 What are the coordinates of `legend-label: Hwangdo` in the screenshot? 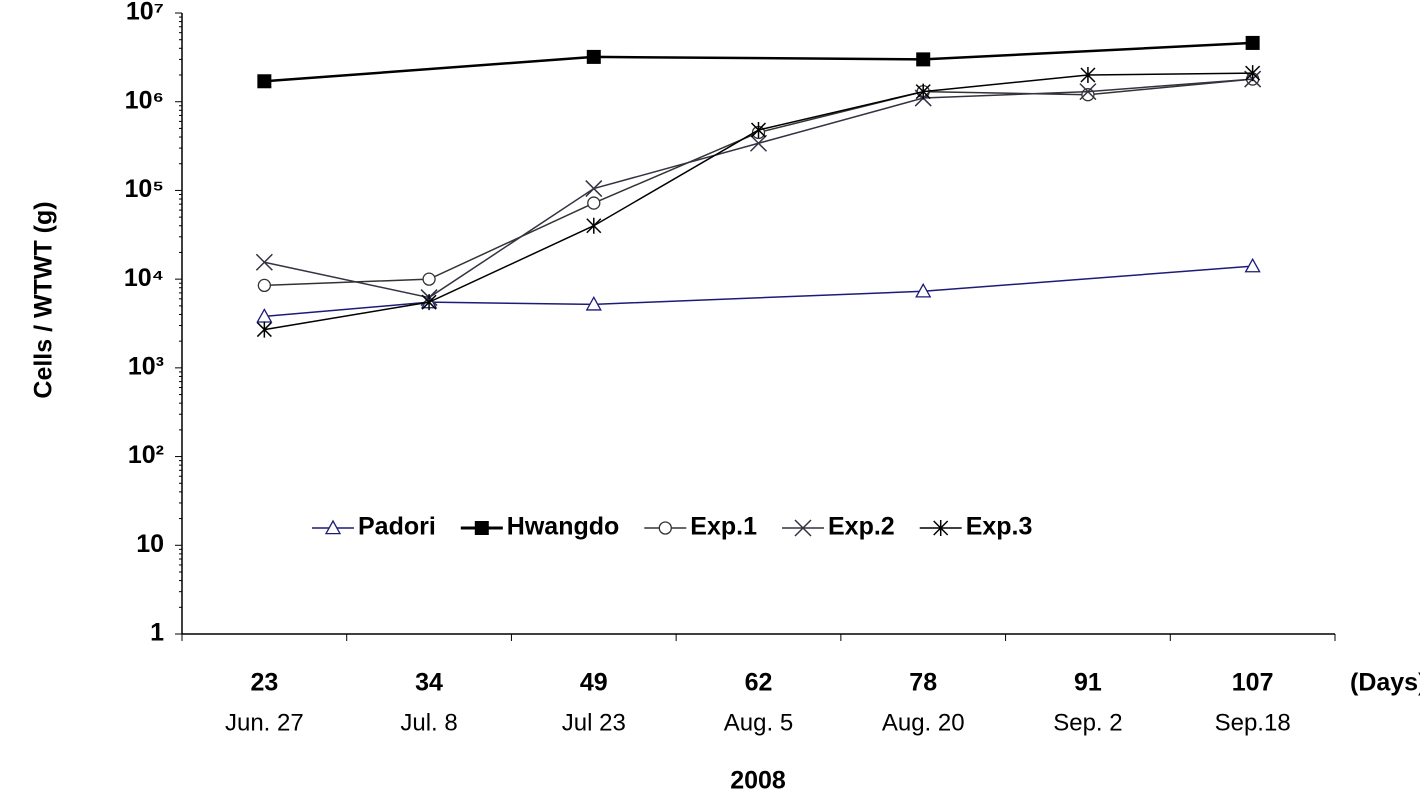 It's located at (563, 527).